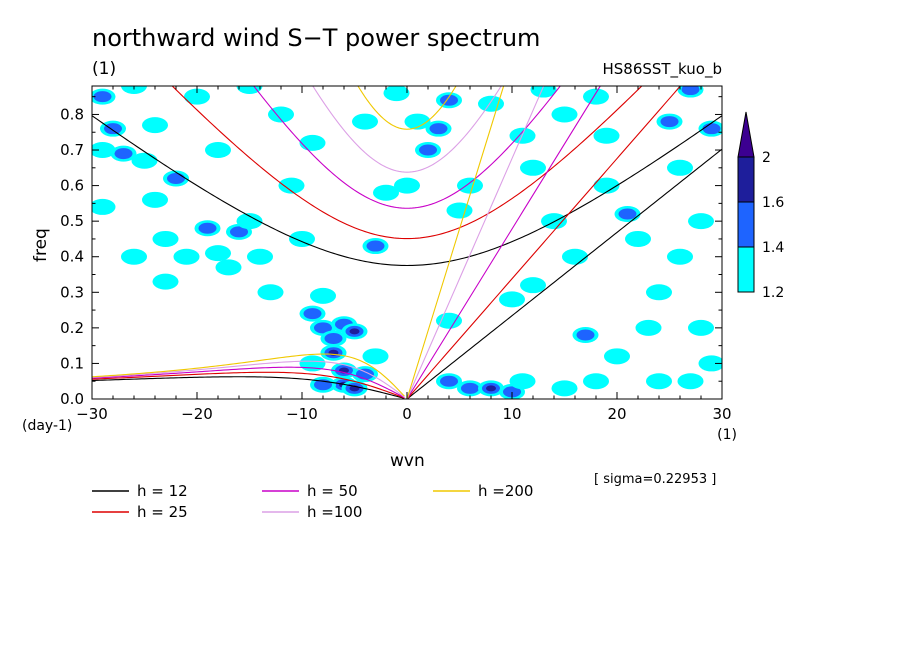 Image resolution: width=904 pixels, height=654 pixels. I want to click on x-tick-label: −30, so click(92, 414).